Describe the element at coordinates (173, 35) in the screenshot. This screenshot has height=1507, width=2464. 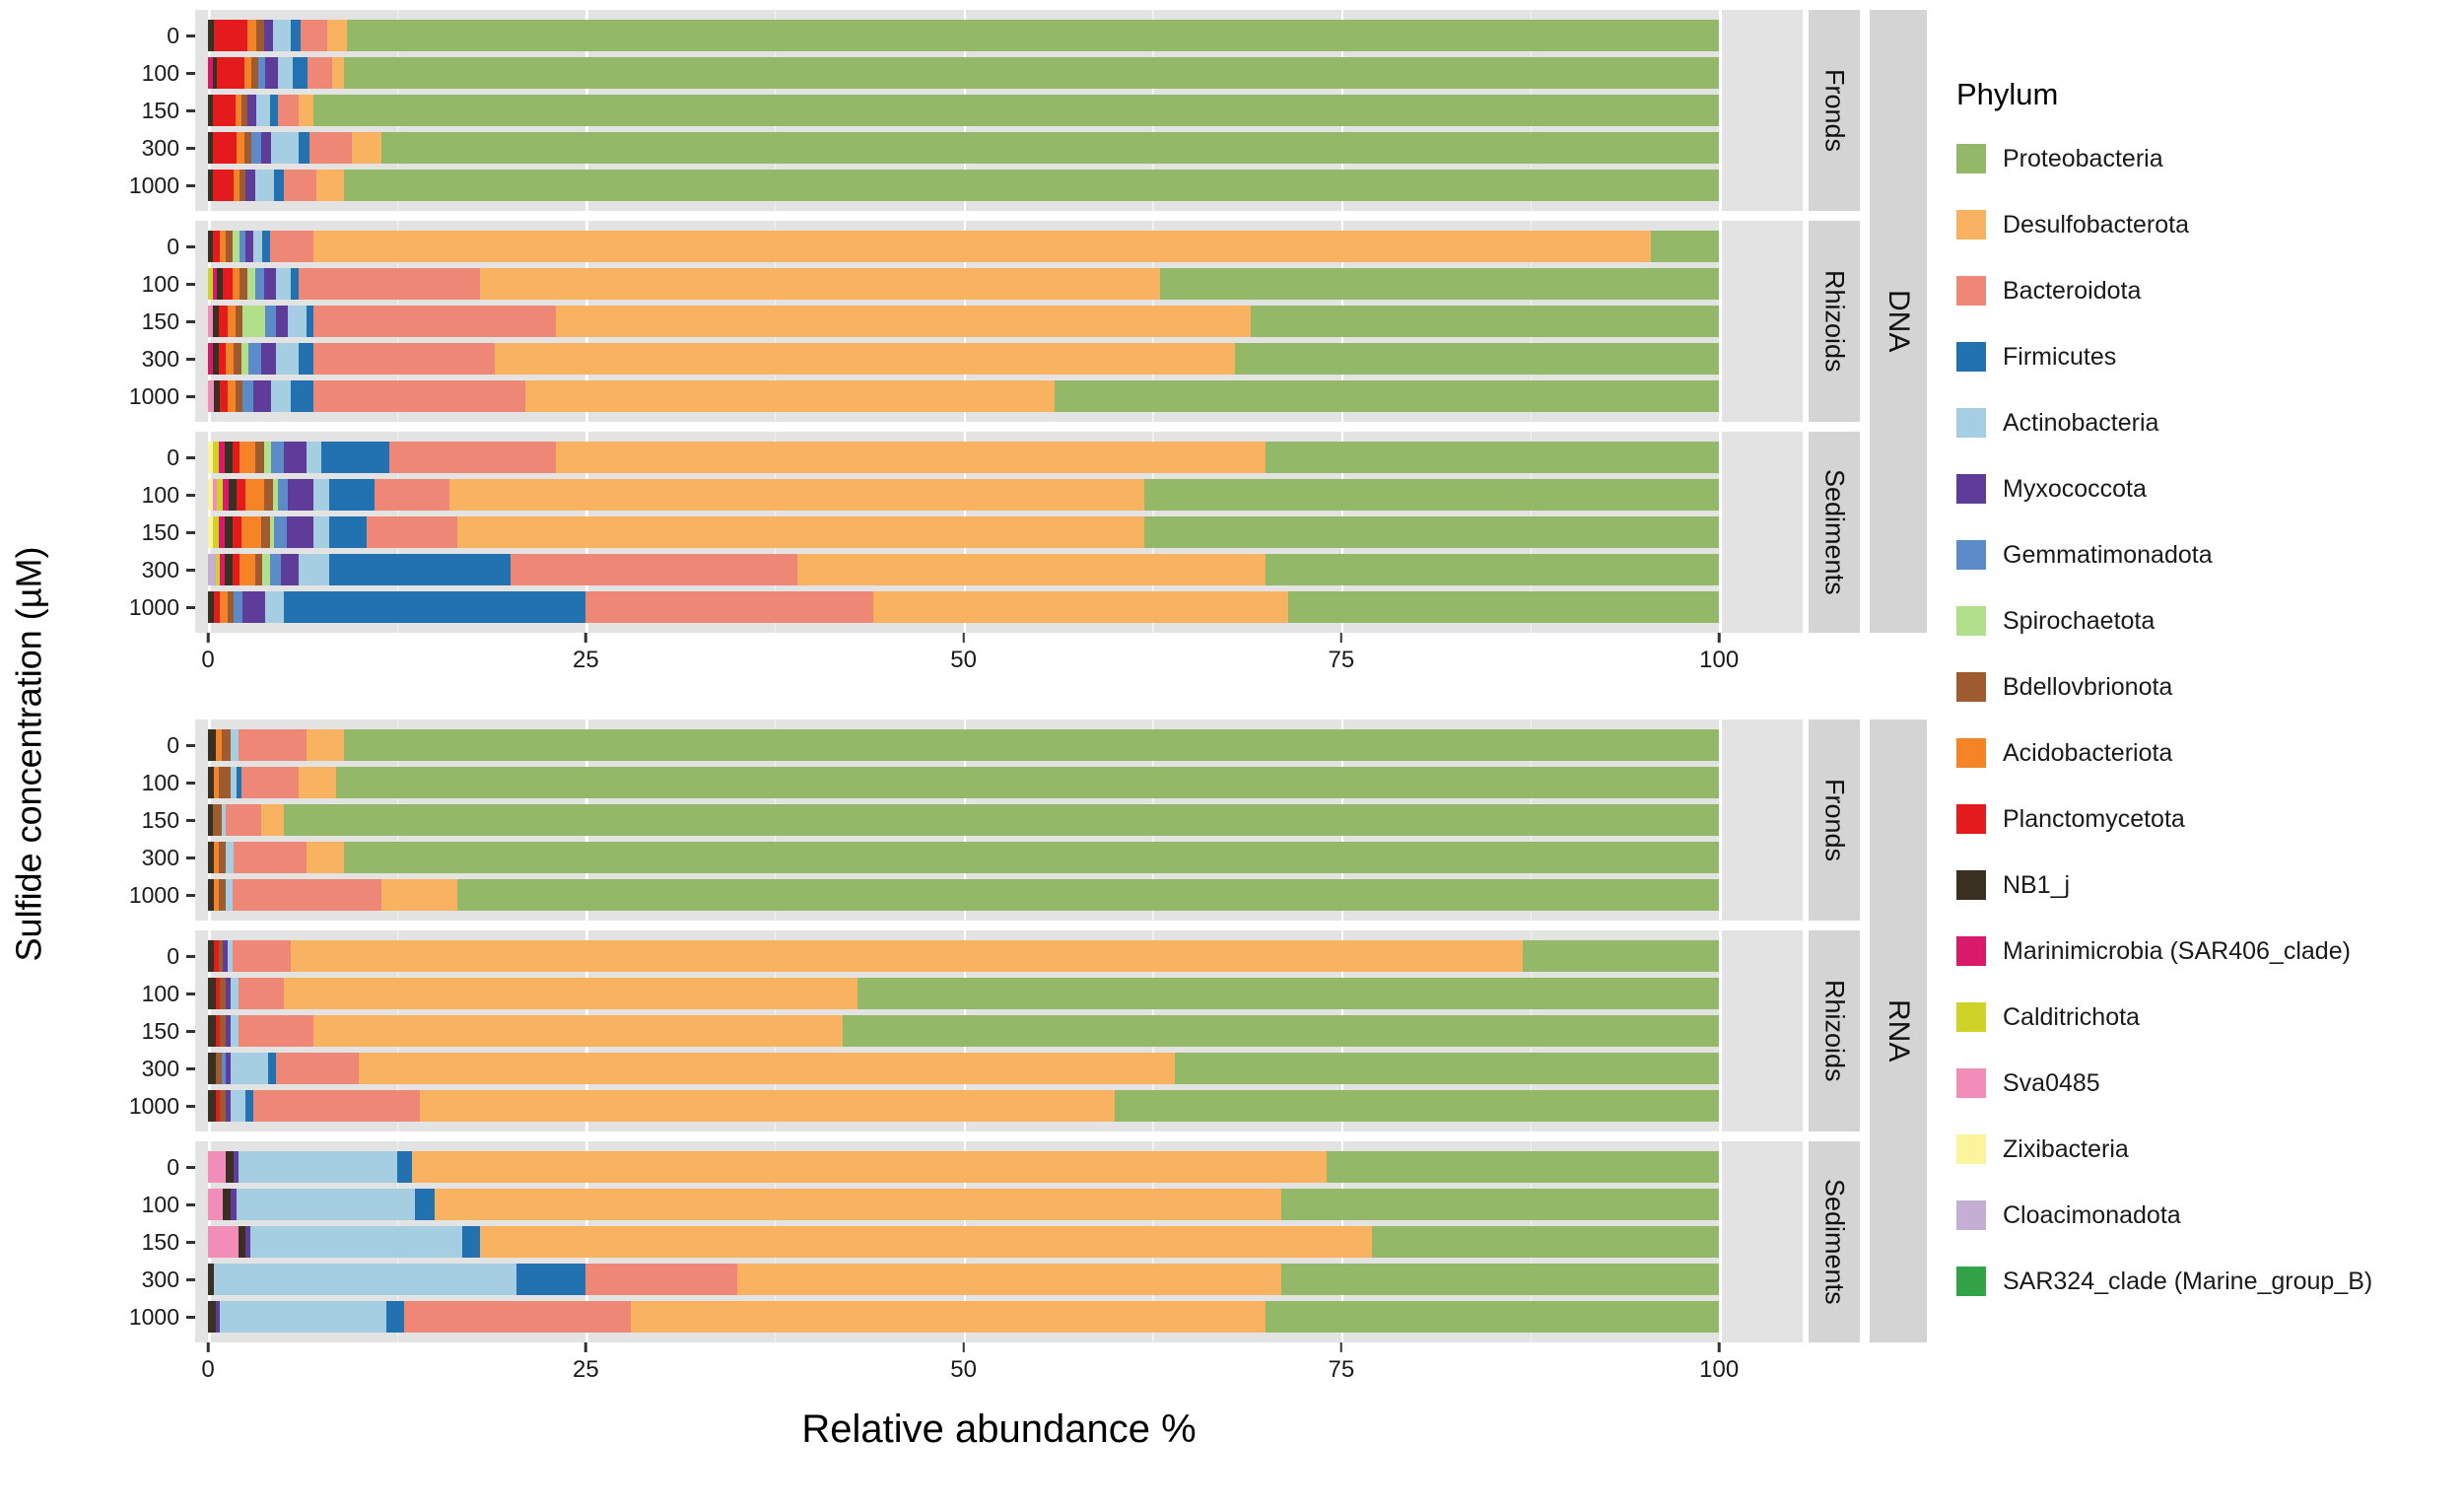
I see `y-tick-text: 0` at that location.